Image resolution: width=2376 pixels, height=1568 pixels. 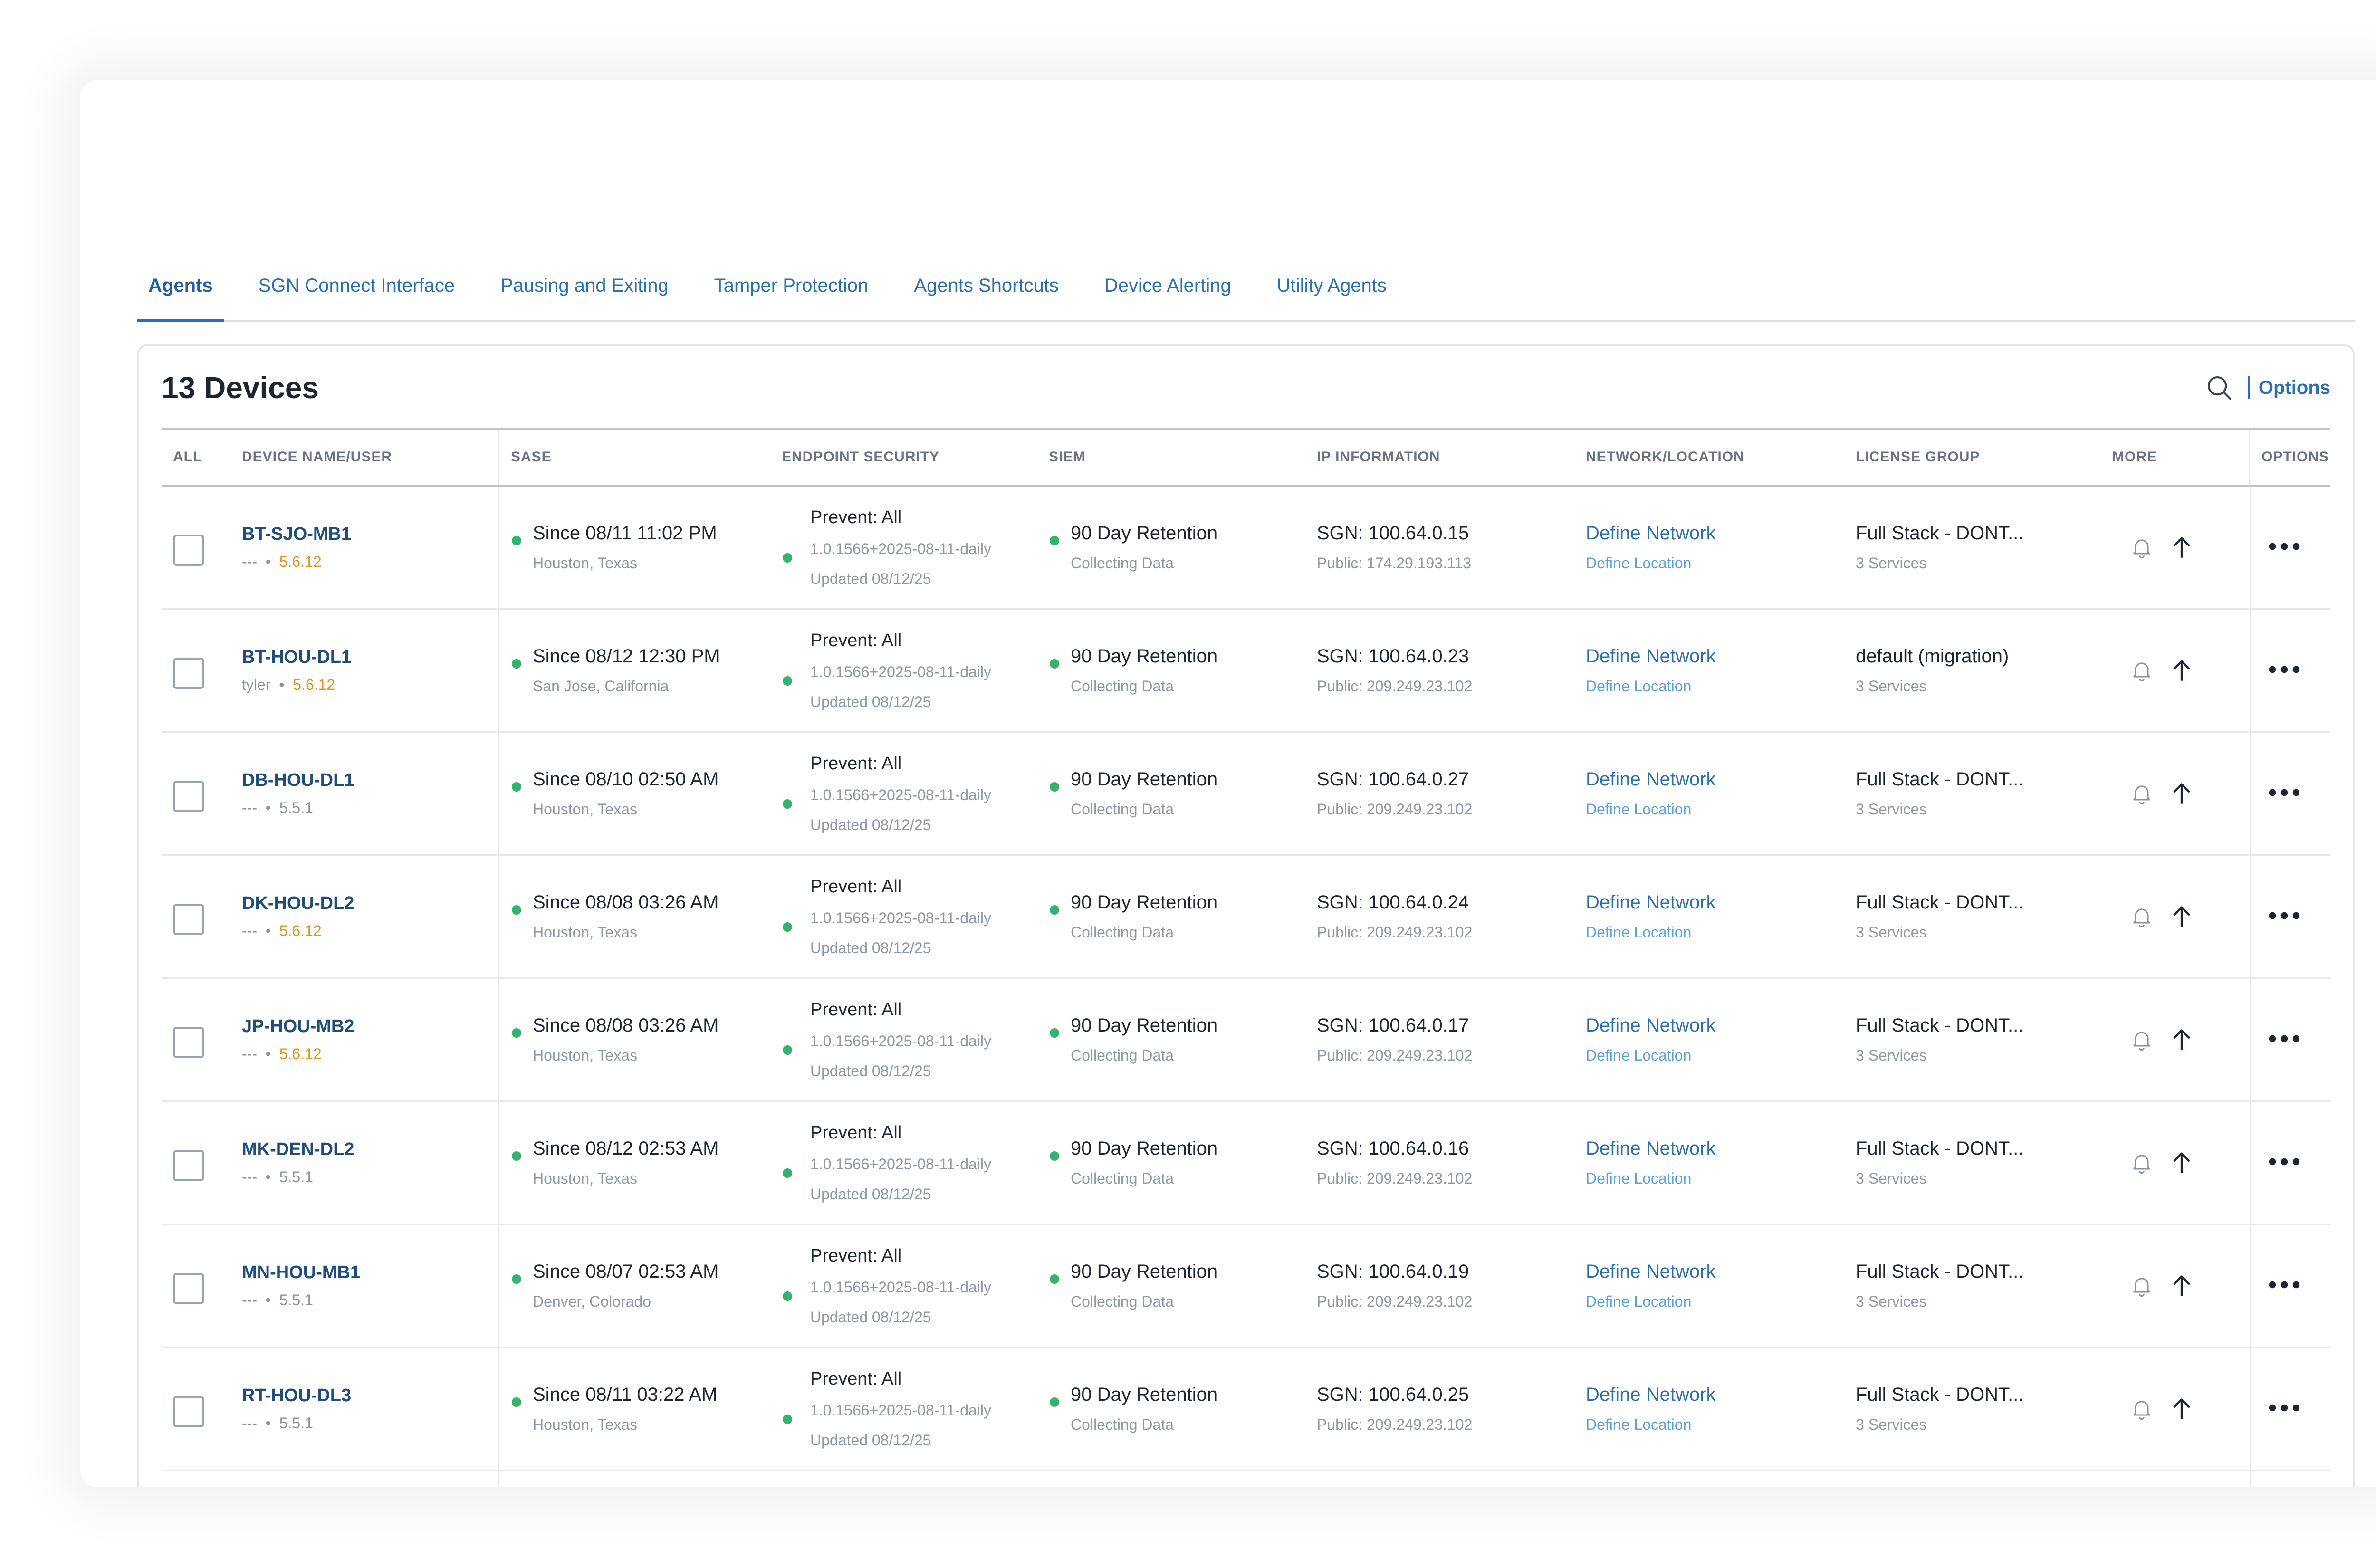 What do you see at coordinates (986, 286) in the screenshot?
I see `tab-agents-shortcuts: Agents Shortcuts` at bounding box center [986, 286].